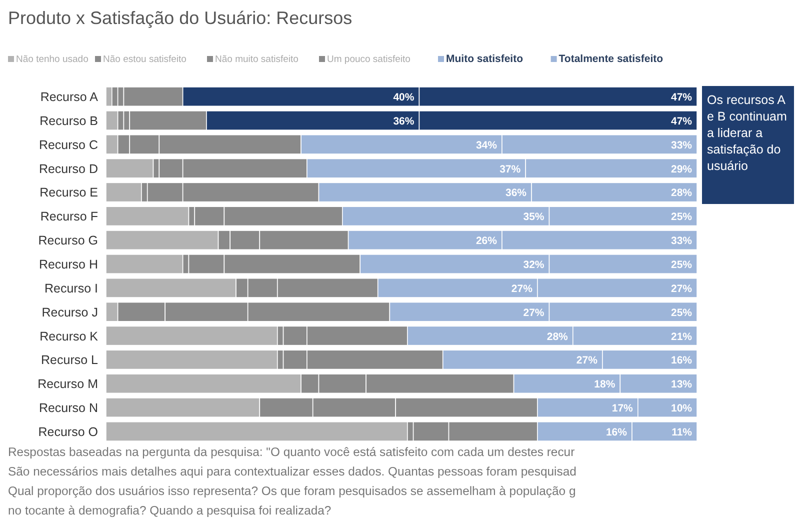  What do you see at coordinates (68, 384) in the screenshot?
I see `y-tick-label: Recurso M` at bounding box center [68, 384].